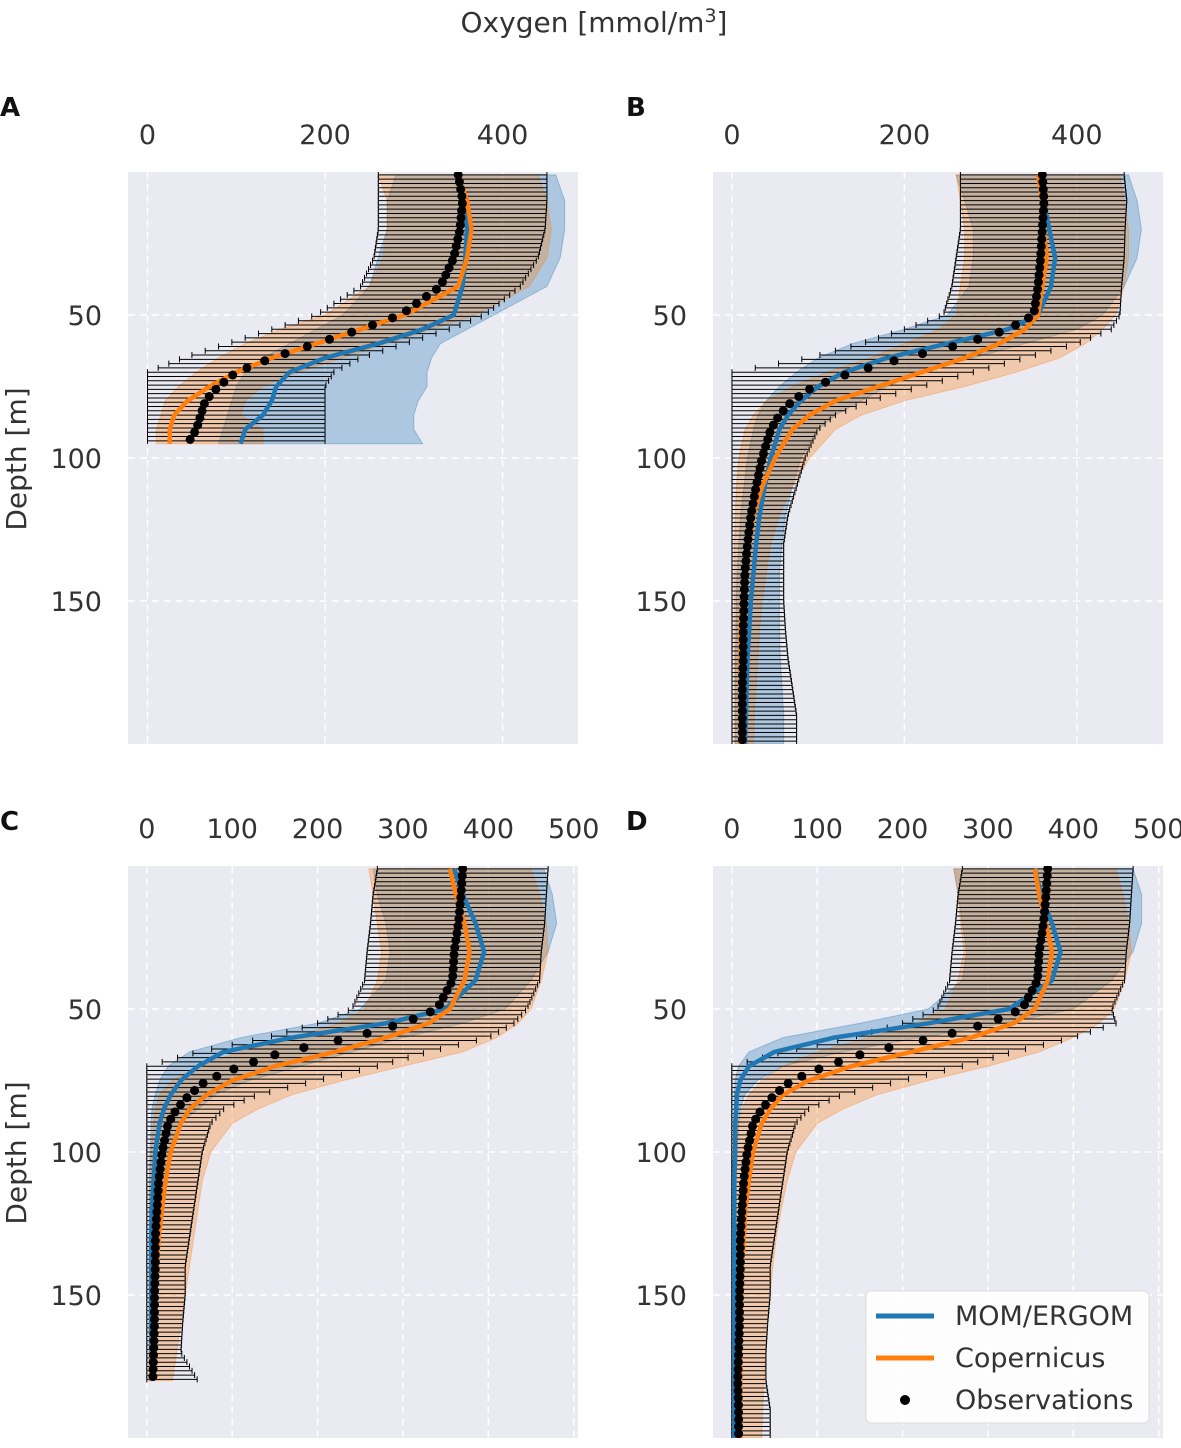 The width and height of the screenshot is (1181, 1448). Describe the element at coordinates (76, 1153) in the screenshot. I see `y-tick-label: 100` at that location.